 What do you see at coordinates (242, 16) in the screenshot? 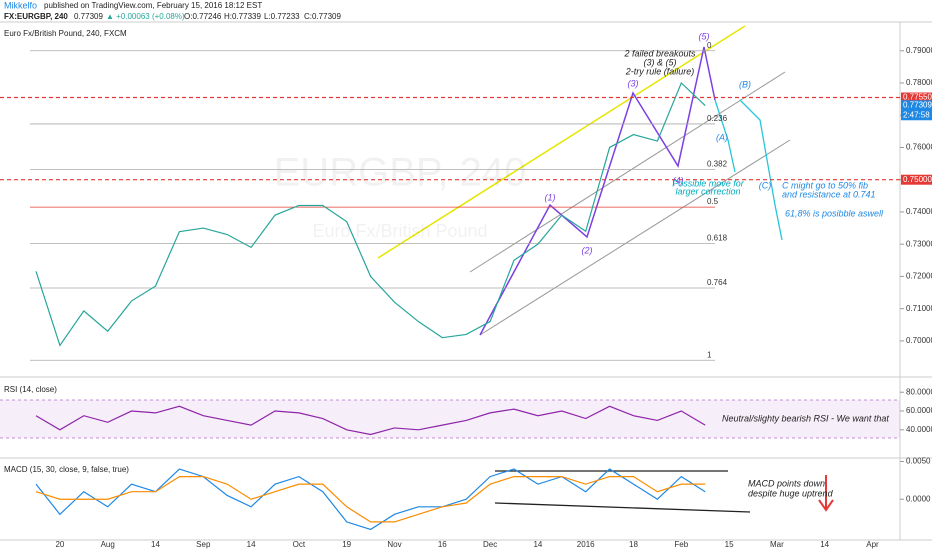
I see `high: H:0.77339` at bounding box center [242, 16].